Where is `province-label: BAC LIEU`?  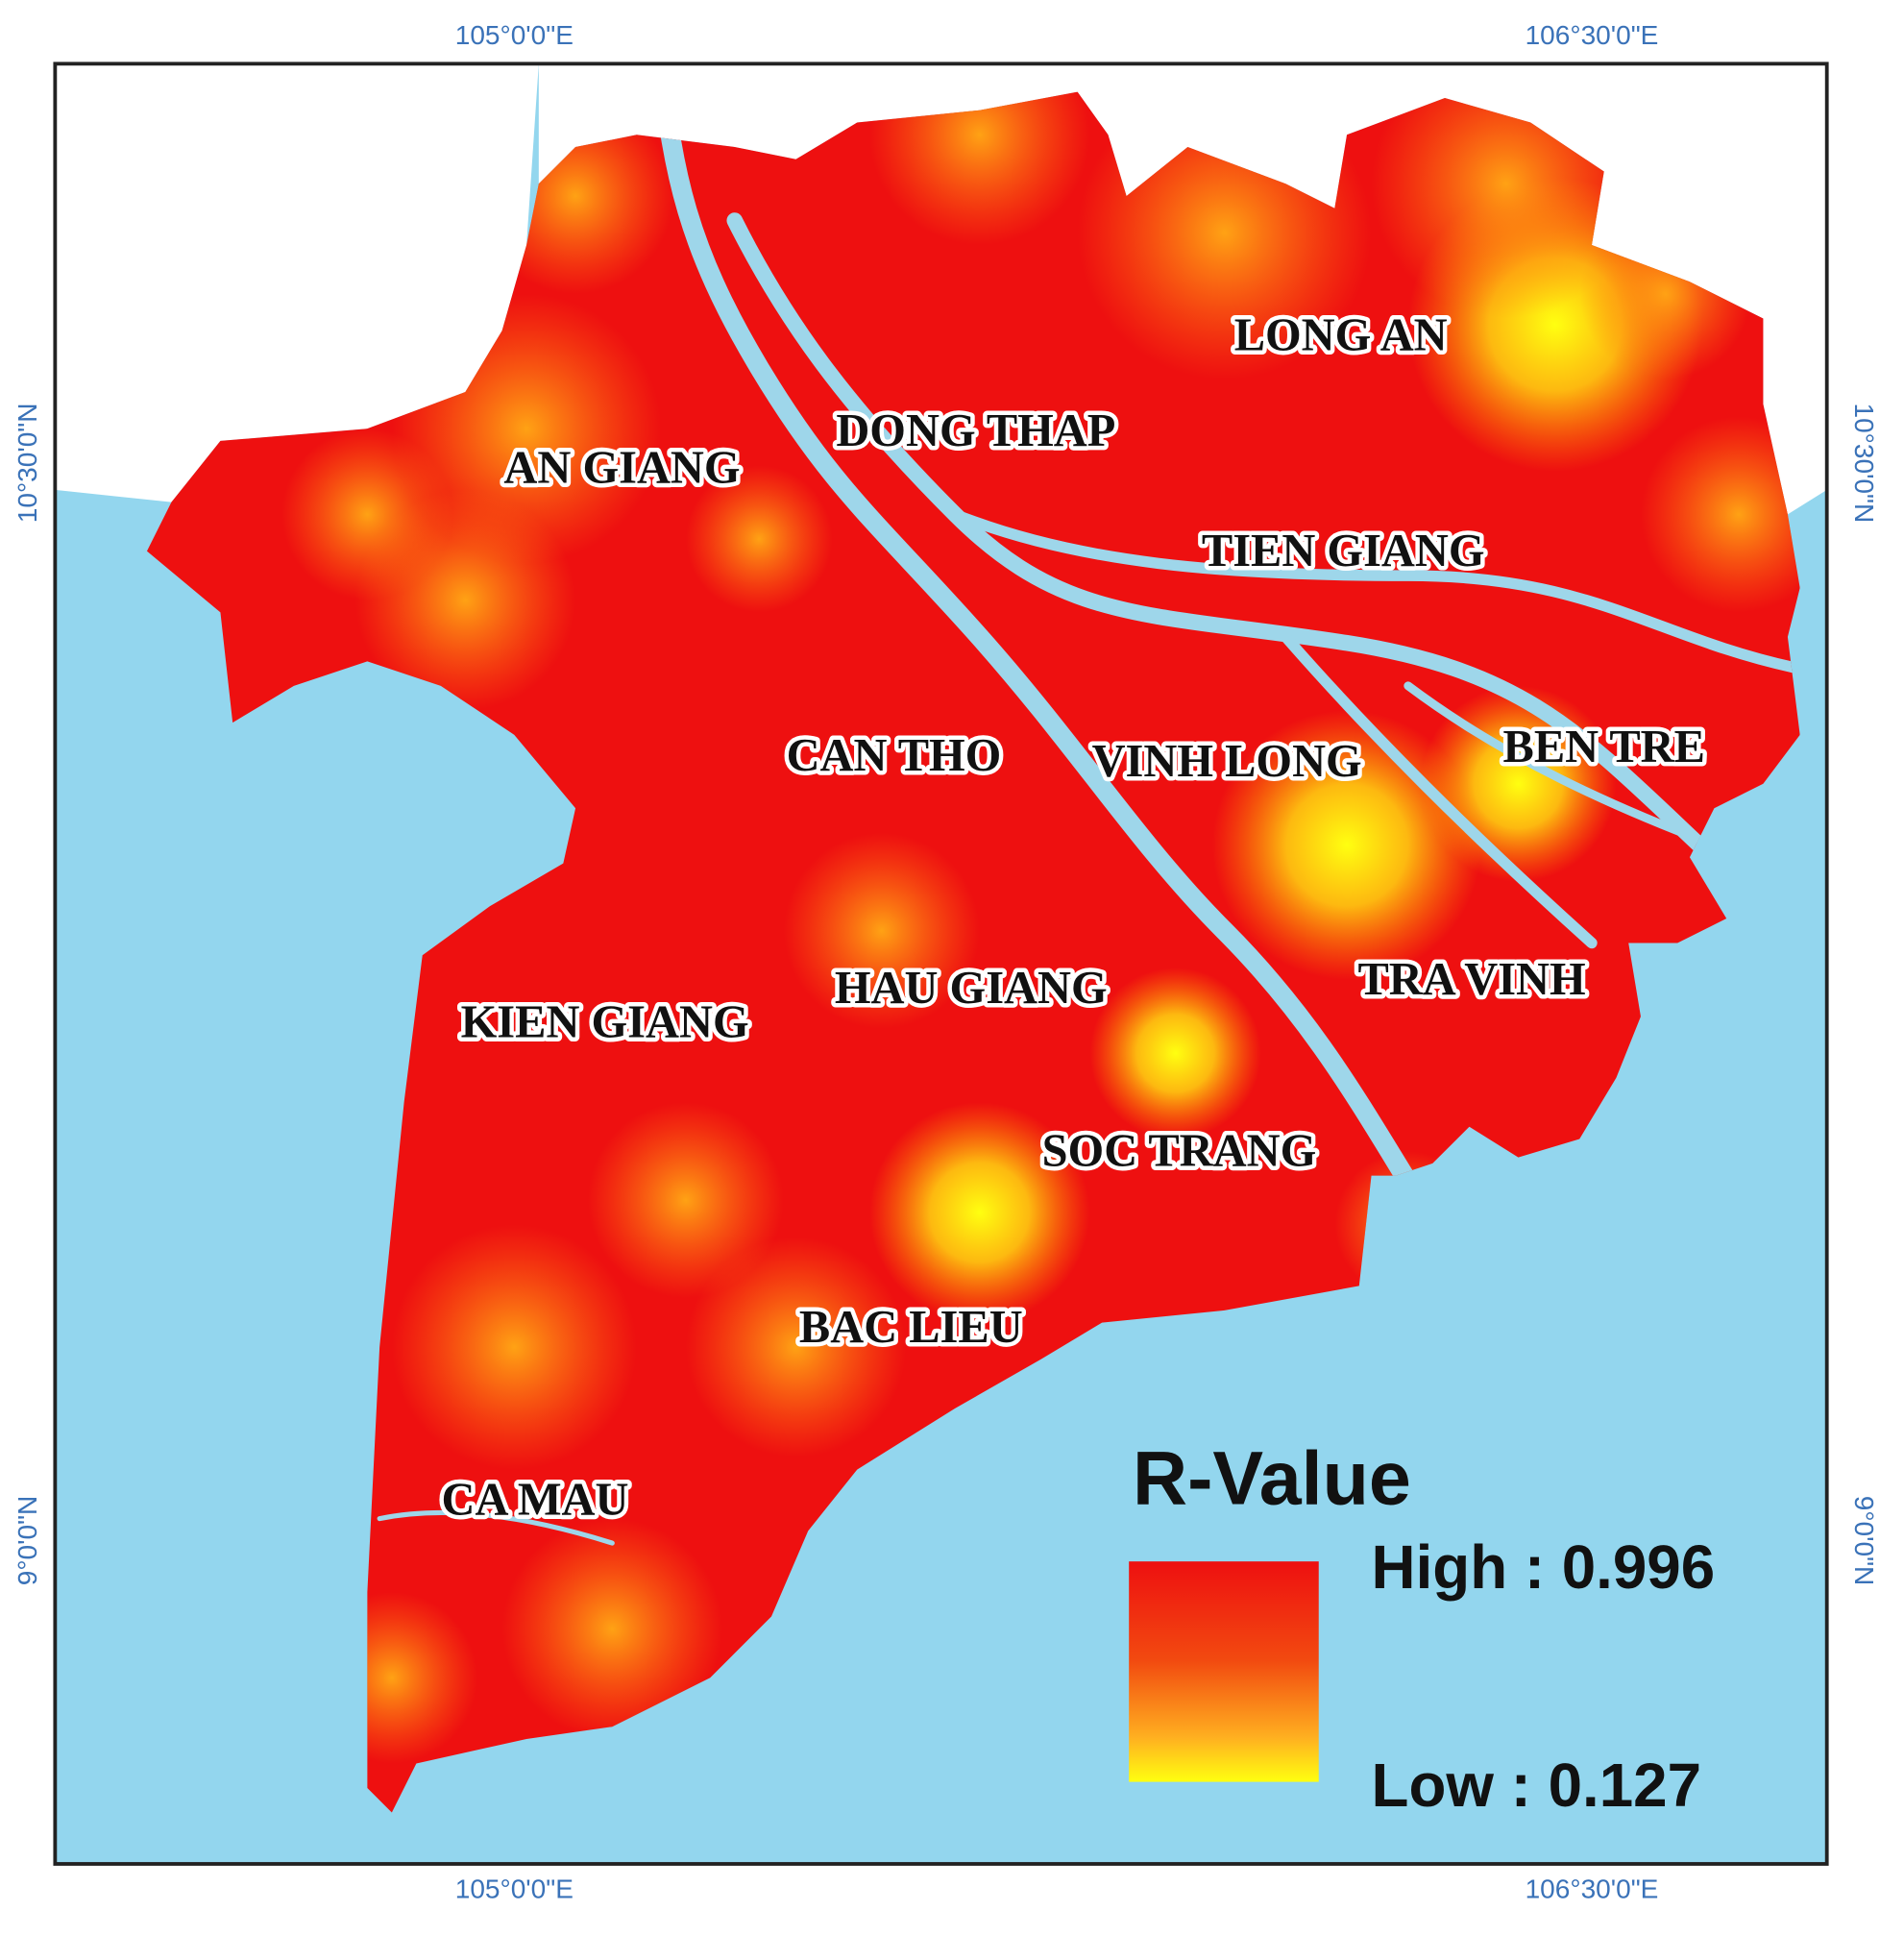
province-label: BAC LIEU is located at coordinates (911, 1327).